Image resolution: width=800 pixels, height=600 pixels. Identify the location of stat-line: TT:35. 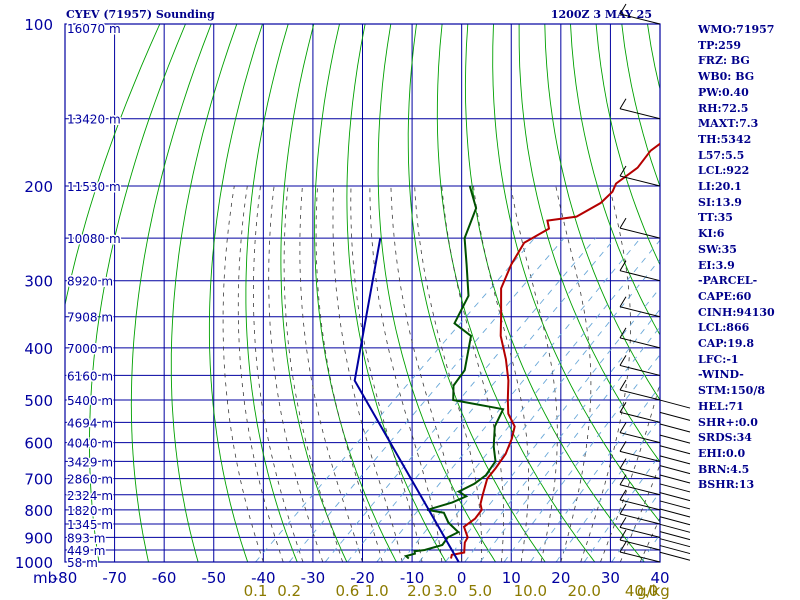
(715, 218).